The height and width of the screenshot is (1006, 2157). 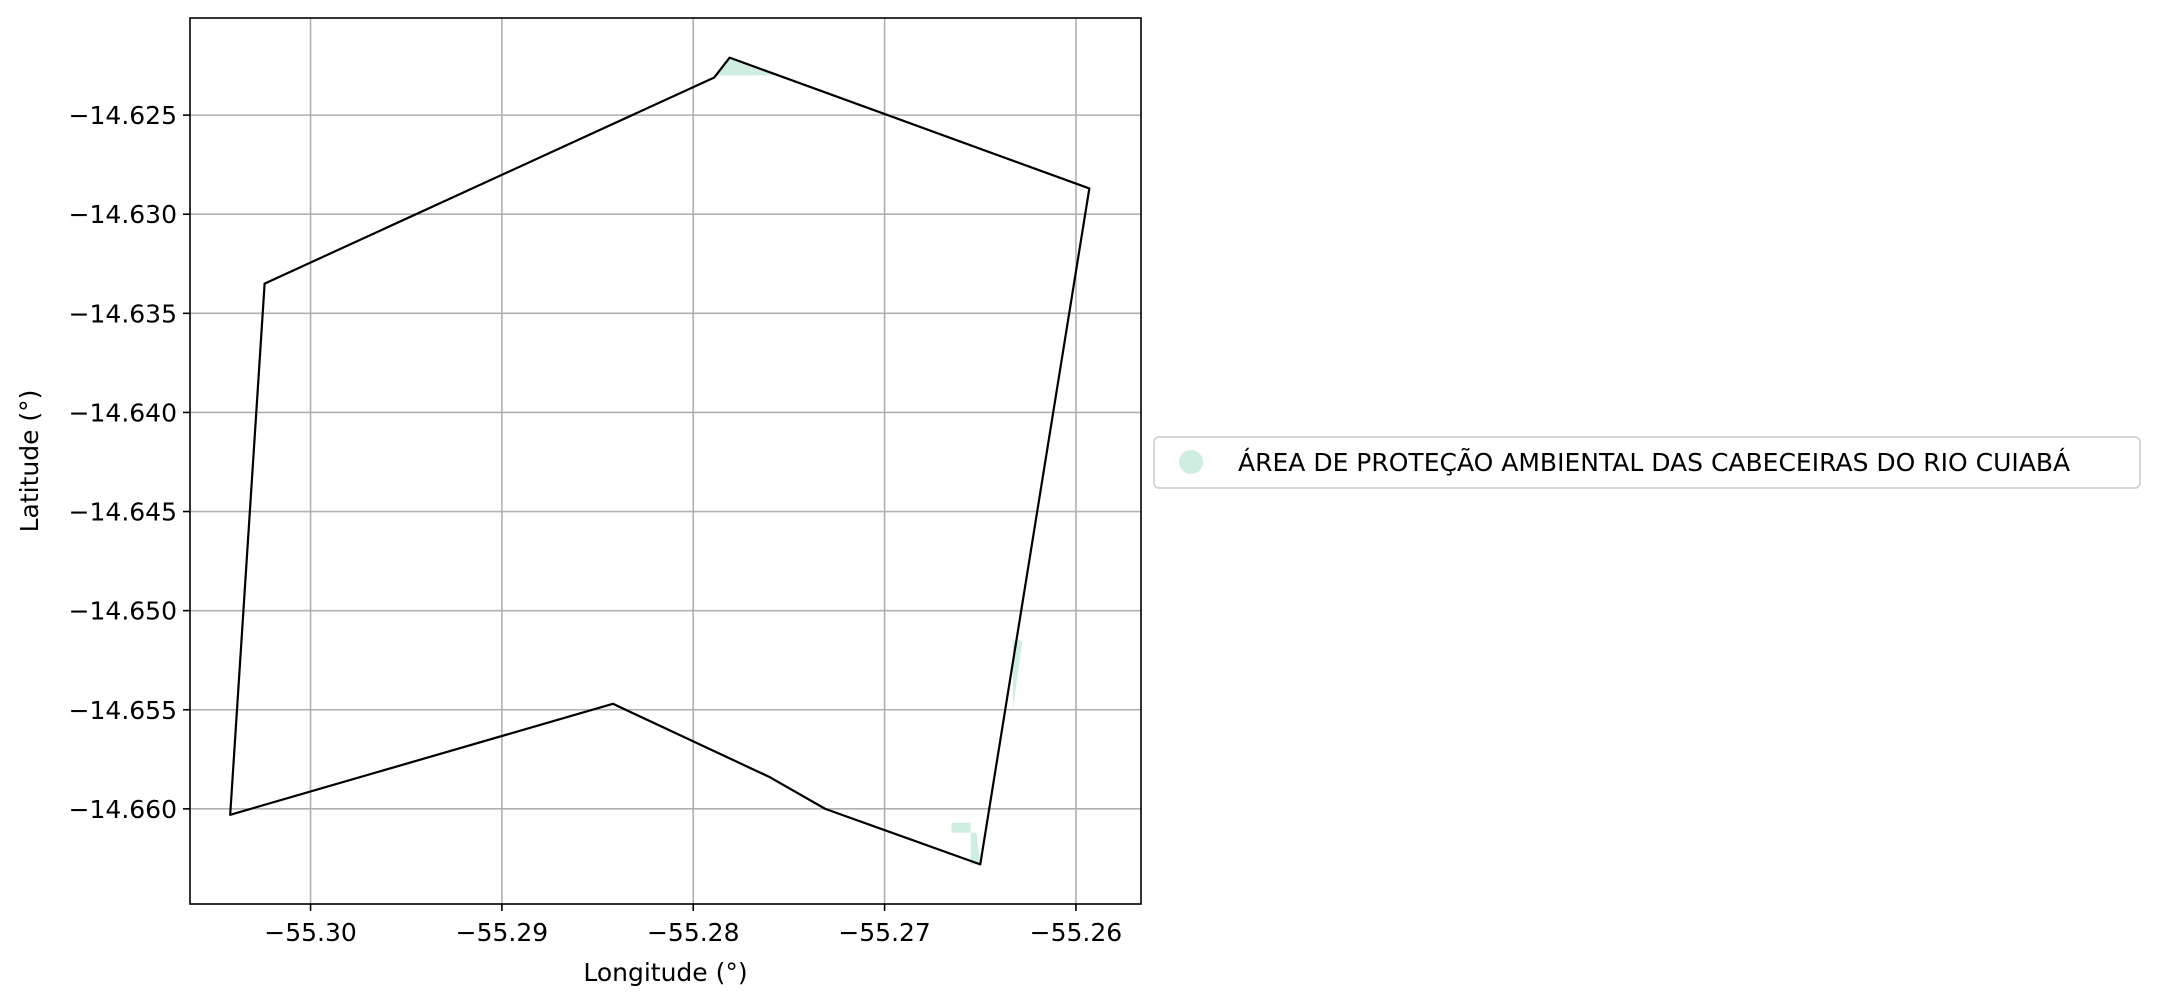 What do you see at coordinates (123, 809) in the screenshot?
I see `y-tick-label: −14.660` at bounding box center [123, 809].